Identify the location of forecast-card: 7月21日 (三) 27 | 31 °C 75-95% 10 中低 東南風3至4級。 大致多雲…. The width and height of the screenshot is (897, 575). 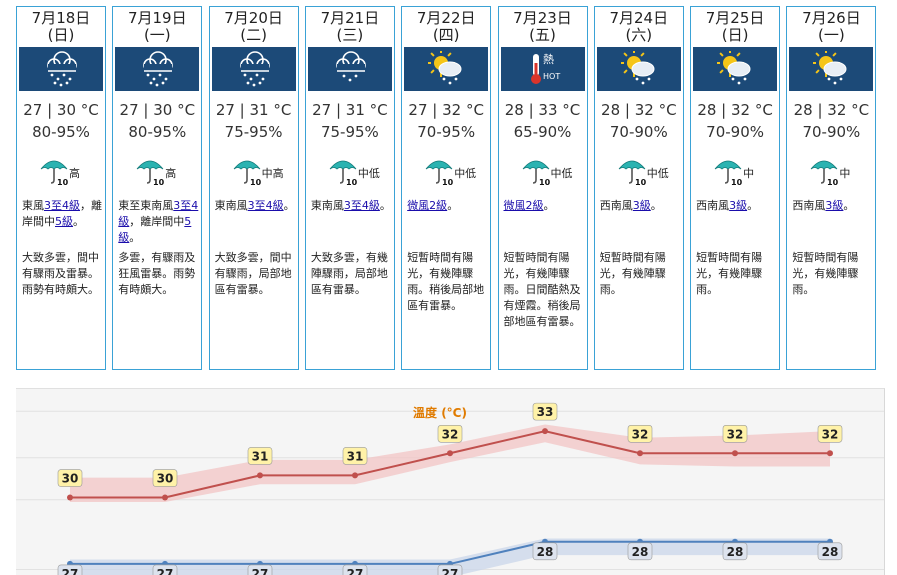
(349, 188).